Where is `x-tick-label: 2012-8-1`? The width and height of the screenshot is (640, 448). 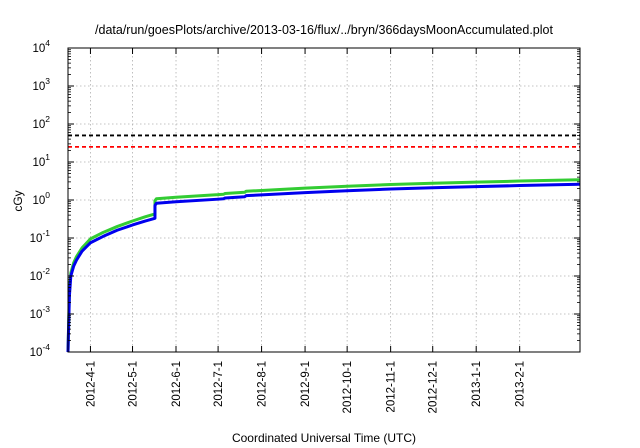 x-tick-label: 2012-8-1 is located at coordinates (263, 384).